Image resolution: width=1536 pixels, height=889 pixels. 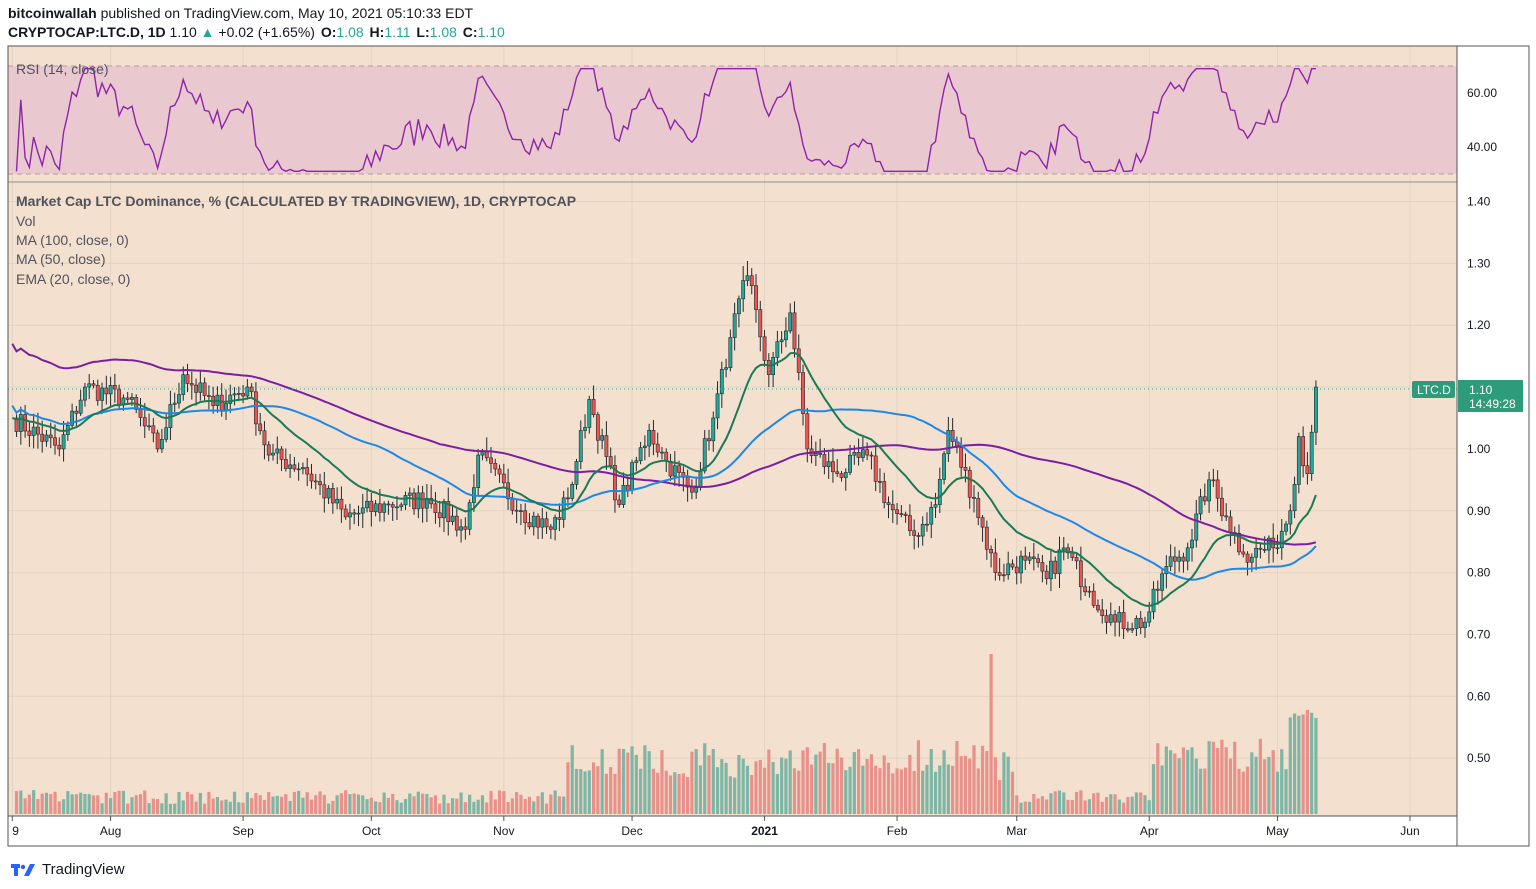 What do you see at coordinates (732, 120) in the screenshot?
I see `rsi-band` at bounding box center [732, 120].